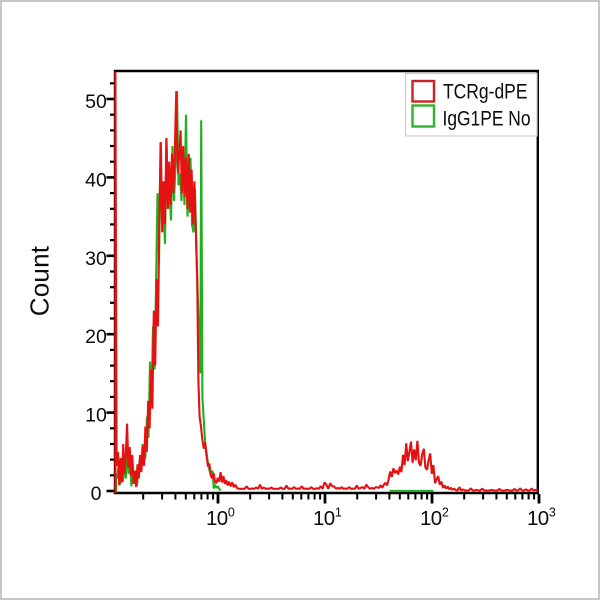 The width and height of the screenshot is (600, 603). I want to click on svg-text: 30, so click(96, 259).